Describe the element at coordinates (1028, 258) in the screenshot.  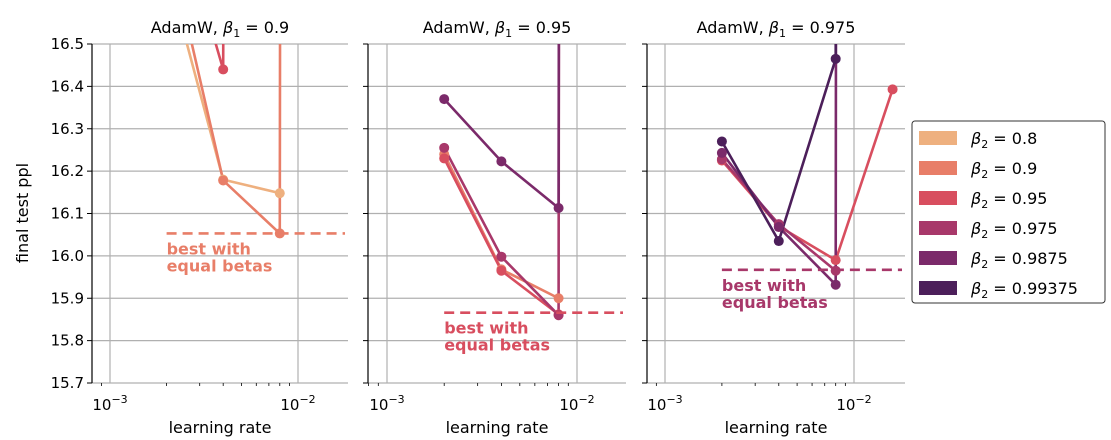
I see `legend-value: = 0.9875` at that location.